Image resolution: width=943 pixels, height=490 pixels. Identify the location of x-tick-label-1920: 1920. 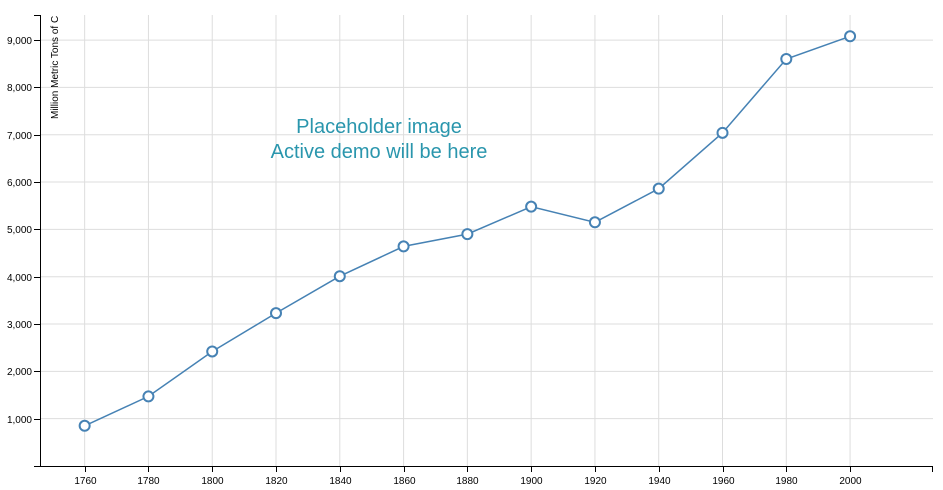
(595, 481).